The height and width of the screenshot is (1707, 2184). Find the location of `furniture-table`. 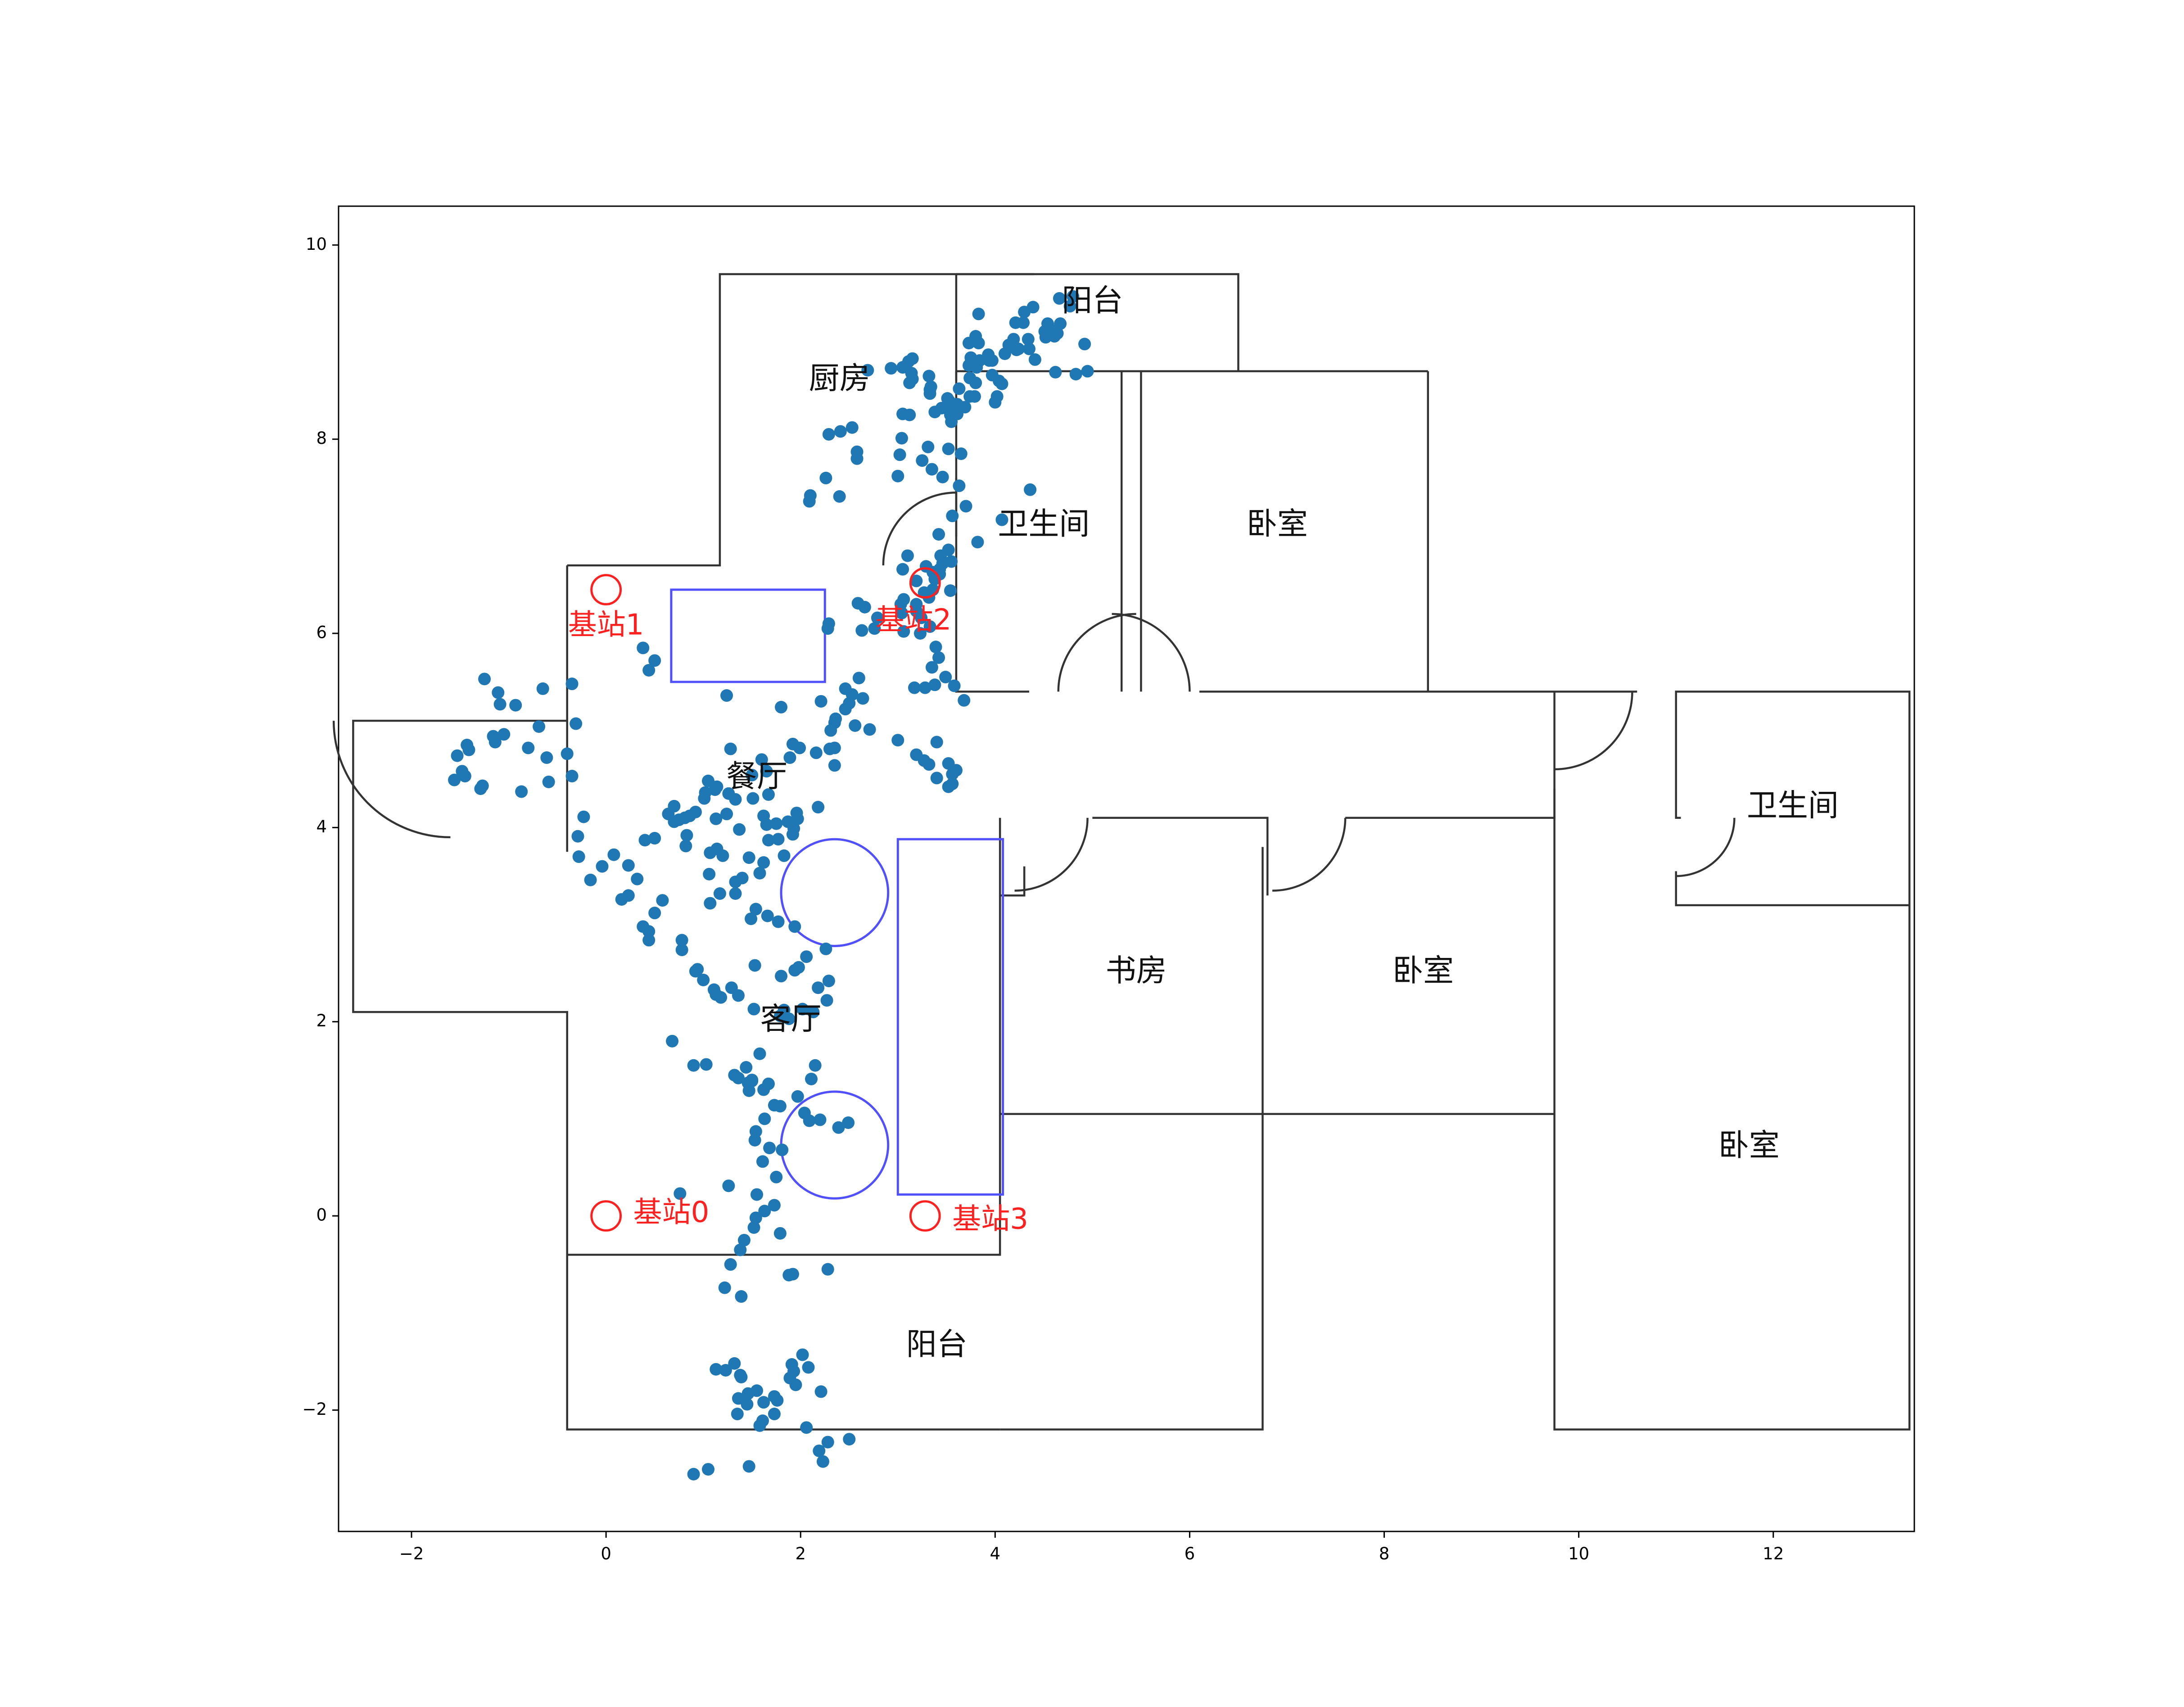

furniture-table is located at coordinates (950, 1017).